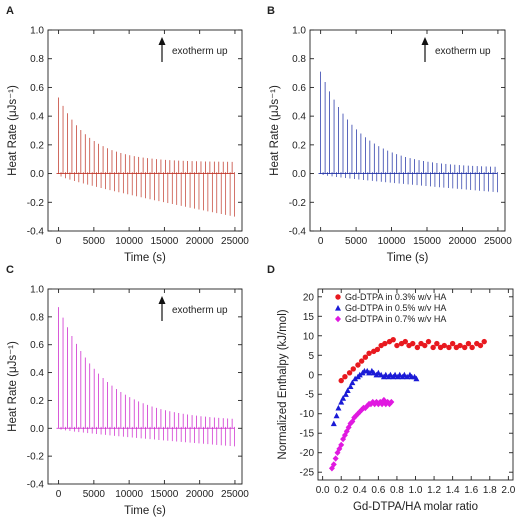 Image resolution: width=521 pixels, height=520 pixels. I want to click on panel-letter: C, so click(10, 270).